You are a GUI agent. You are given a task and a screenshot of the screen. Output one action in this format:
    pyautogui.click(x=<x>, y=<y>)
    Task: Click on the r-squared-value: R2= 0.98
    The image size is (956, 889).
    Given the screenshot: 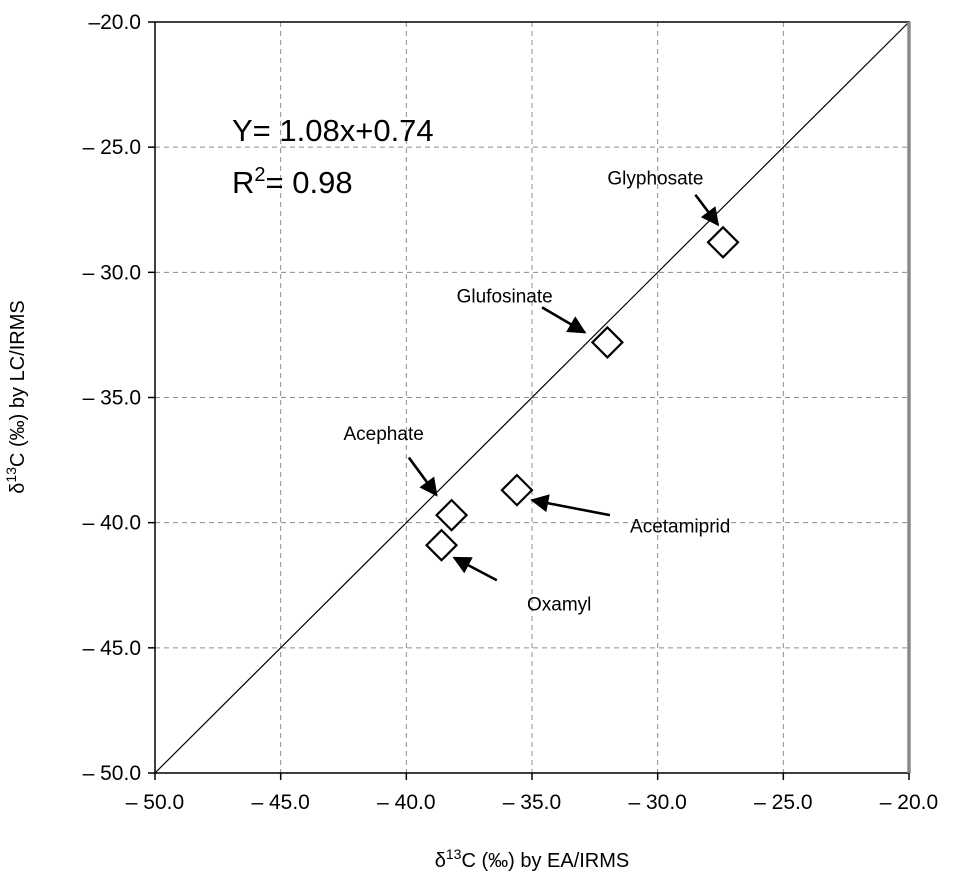 What is the action you would take?
    pyautogui.click(x=292, y=182)
    